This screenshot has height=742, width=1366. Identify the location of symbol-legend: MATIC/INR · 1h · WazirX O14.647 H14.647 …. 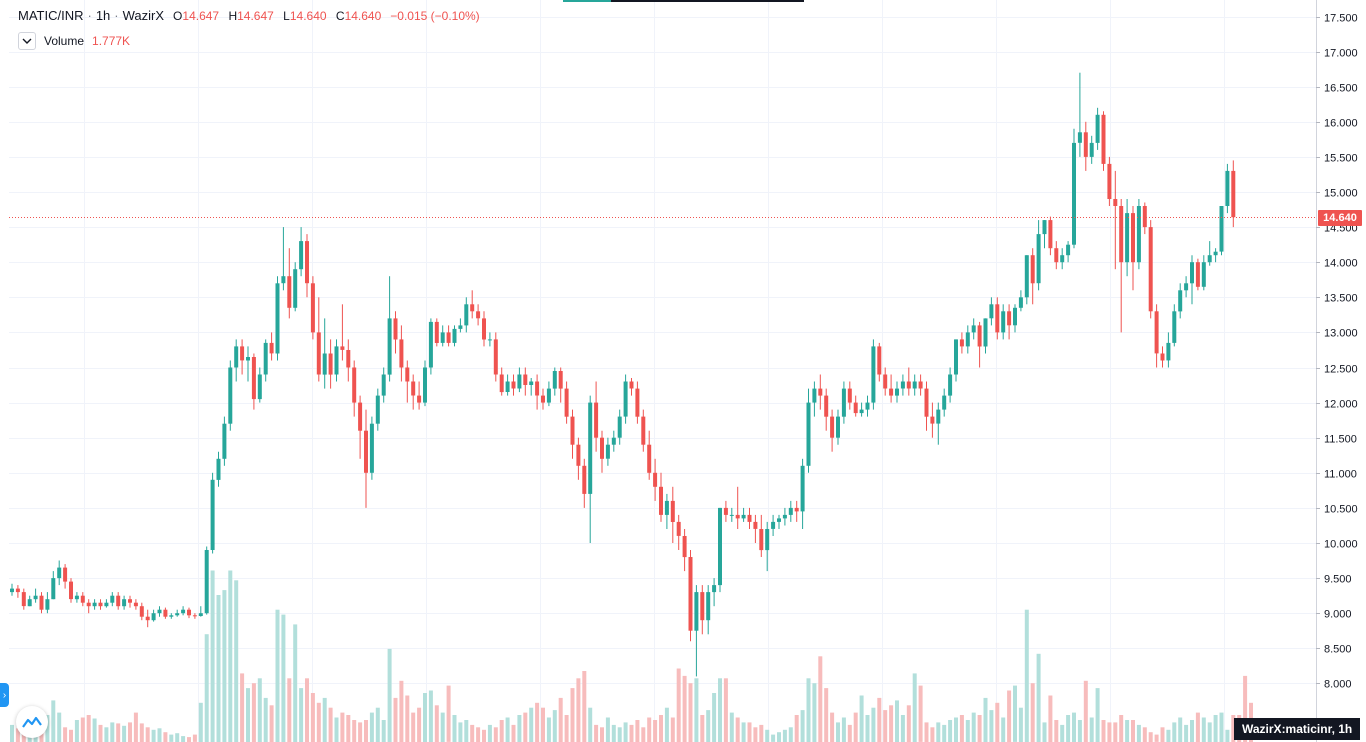
(249, 15).